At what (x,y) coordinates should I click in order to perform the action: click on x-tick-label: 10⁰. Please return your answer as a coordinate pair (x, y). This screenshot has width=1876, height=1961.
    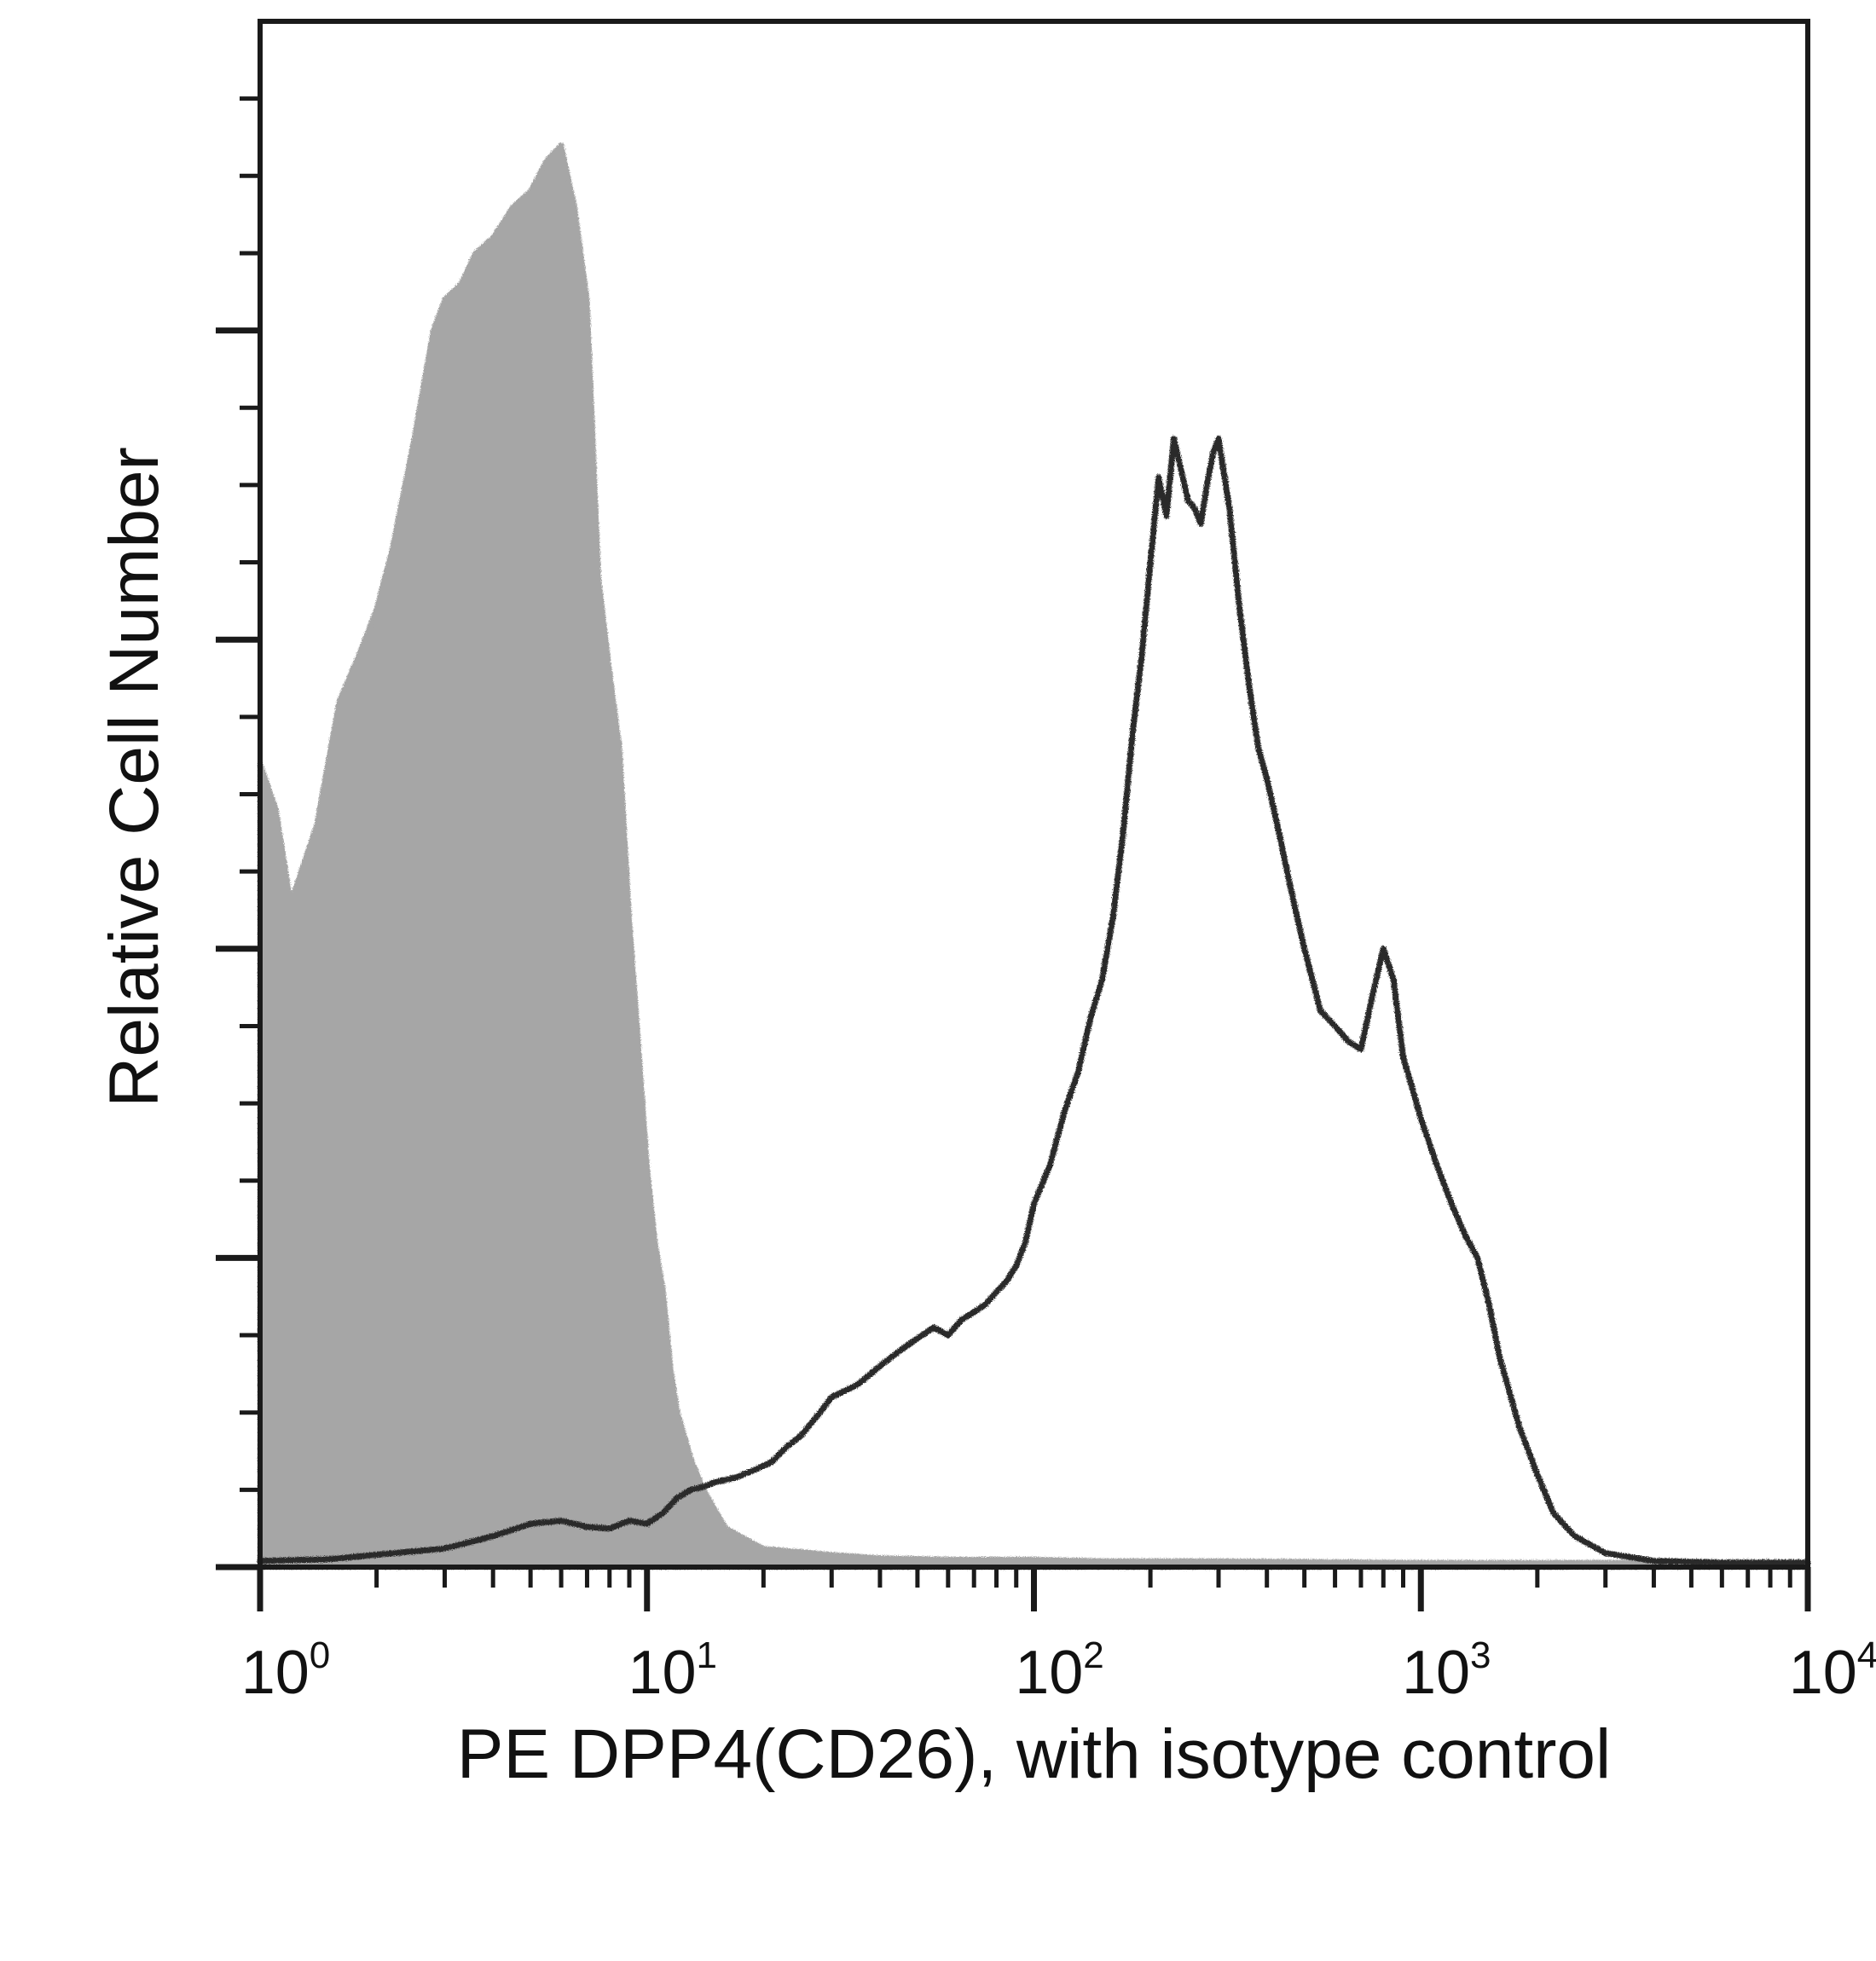
    Looking at the image, I should click on (286, 1670).